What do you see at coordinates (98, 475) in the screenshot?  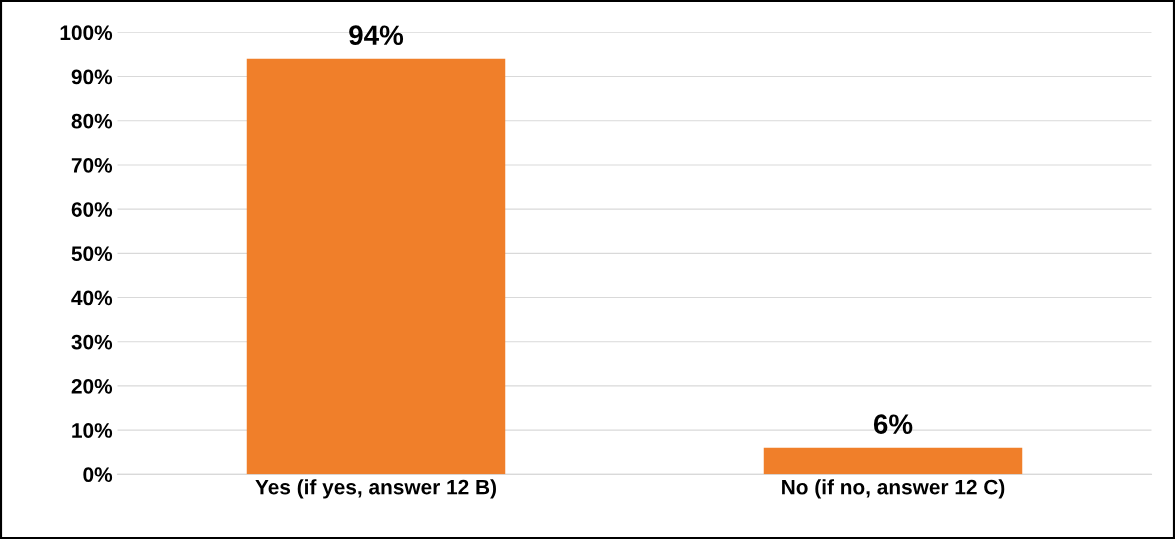 I see `y-tick-label: 0%` at bounding box center [98, 475].